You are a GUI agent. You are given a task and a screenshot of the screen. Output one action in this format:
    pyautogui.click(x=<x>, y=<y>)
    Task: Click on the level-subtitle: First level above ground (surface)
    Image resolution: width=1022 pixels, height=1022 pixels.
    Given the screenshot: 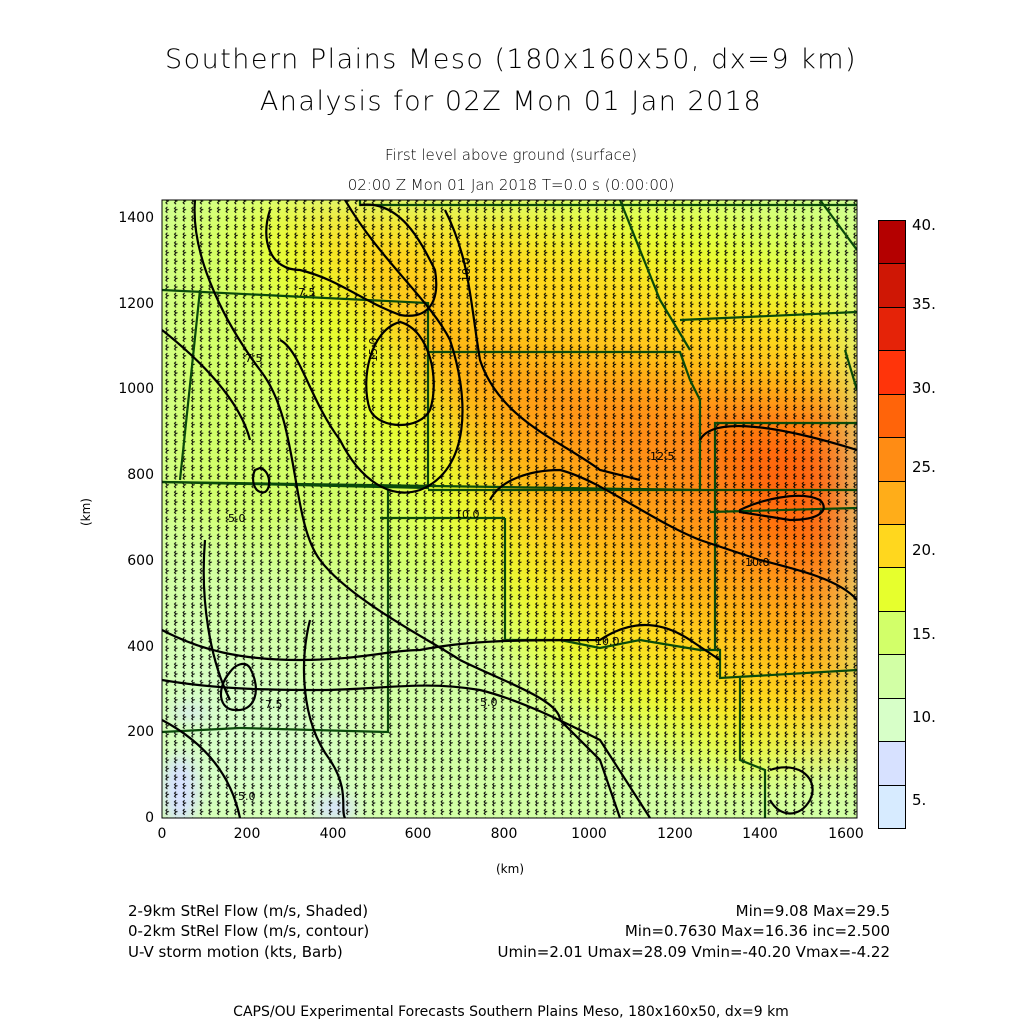 What is the action you would take?
    pyautogui.click(x=511, y=155)
    